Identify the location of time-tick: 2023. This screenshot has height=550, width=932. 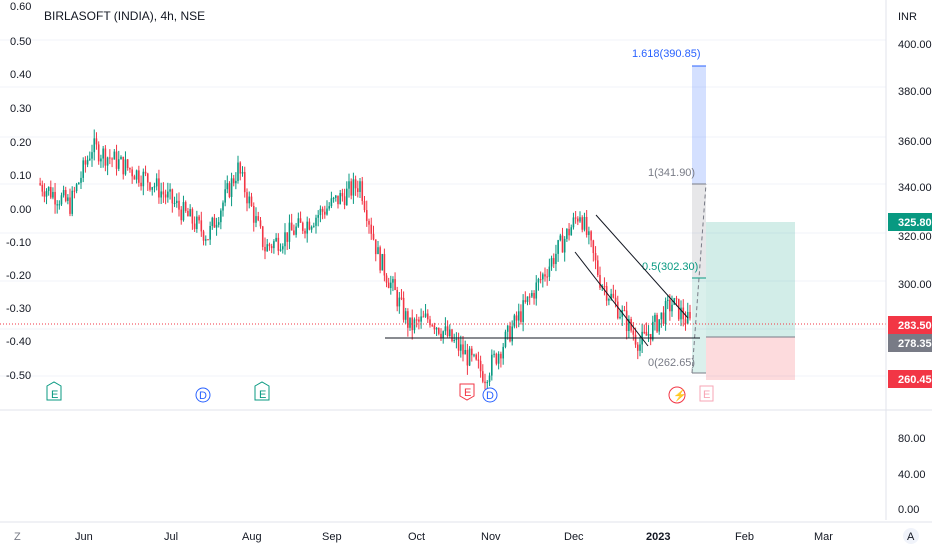
(658, 537).